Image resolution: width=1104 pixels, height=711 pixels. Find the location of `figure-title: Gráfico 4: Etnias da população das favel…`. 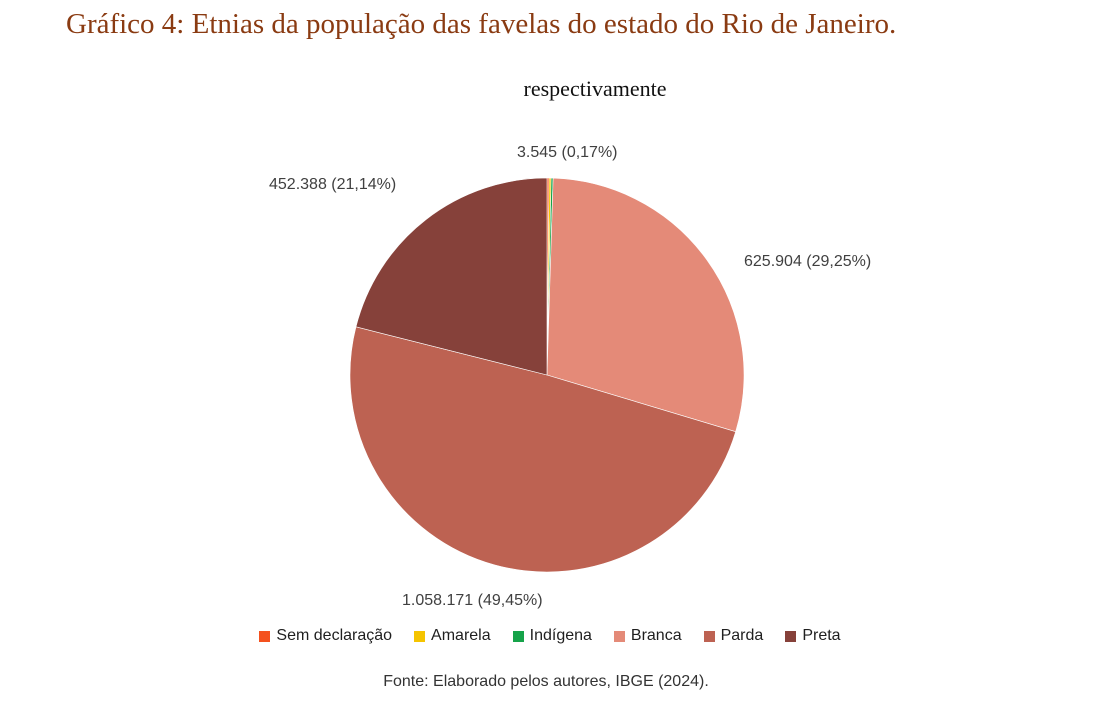

figure-title: Gráfico 4: Etnias da população das favel… is located at coordinates (481, 24).